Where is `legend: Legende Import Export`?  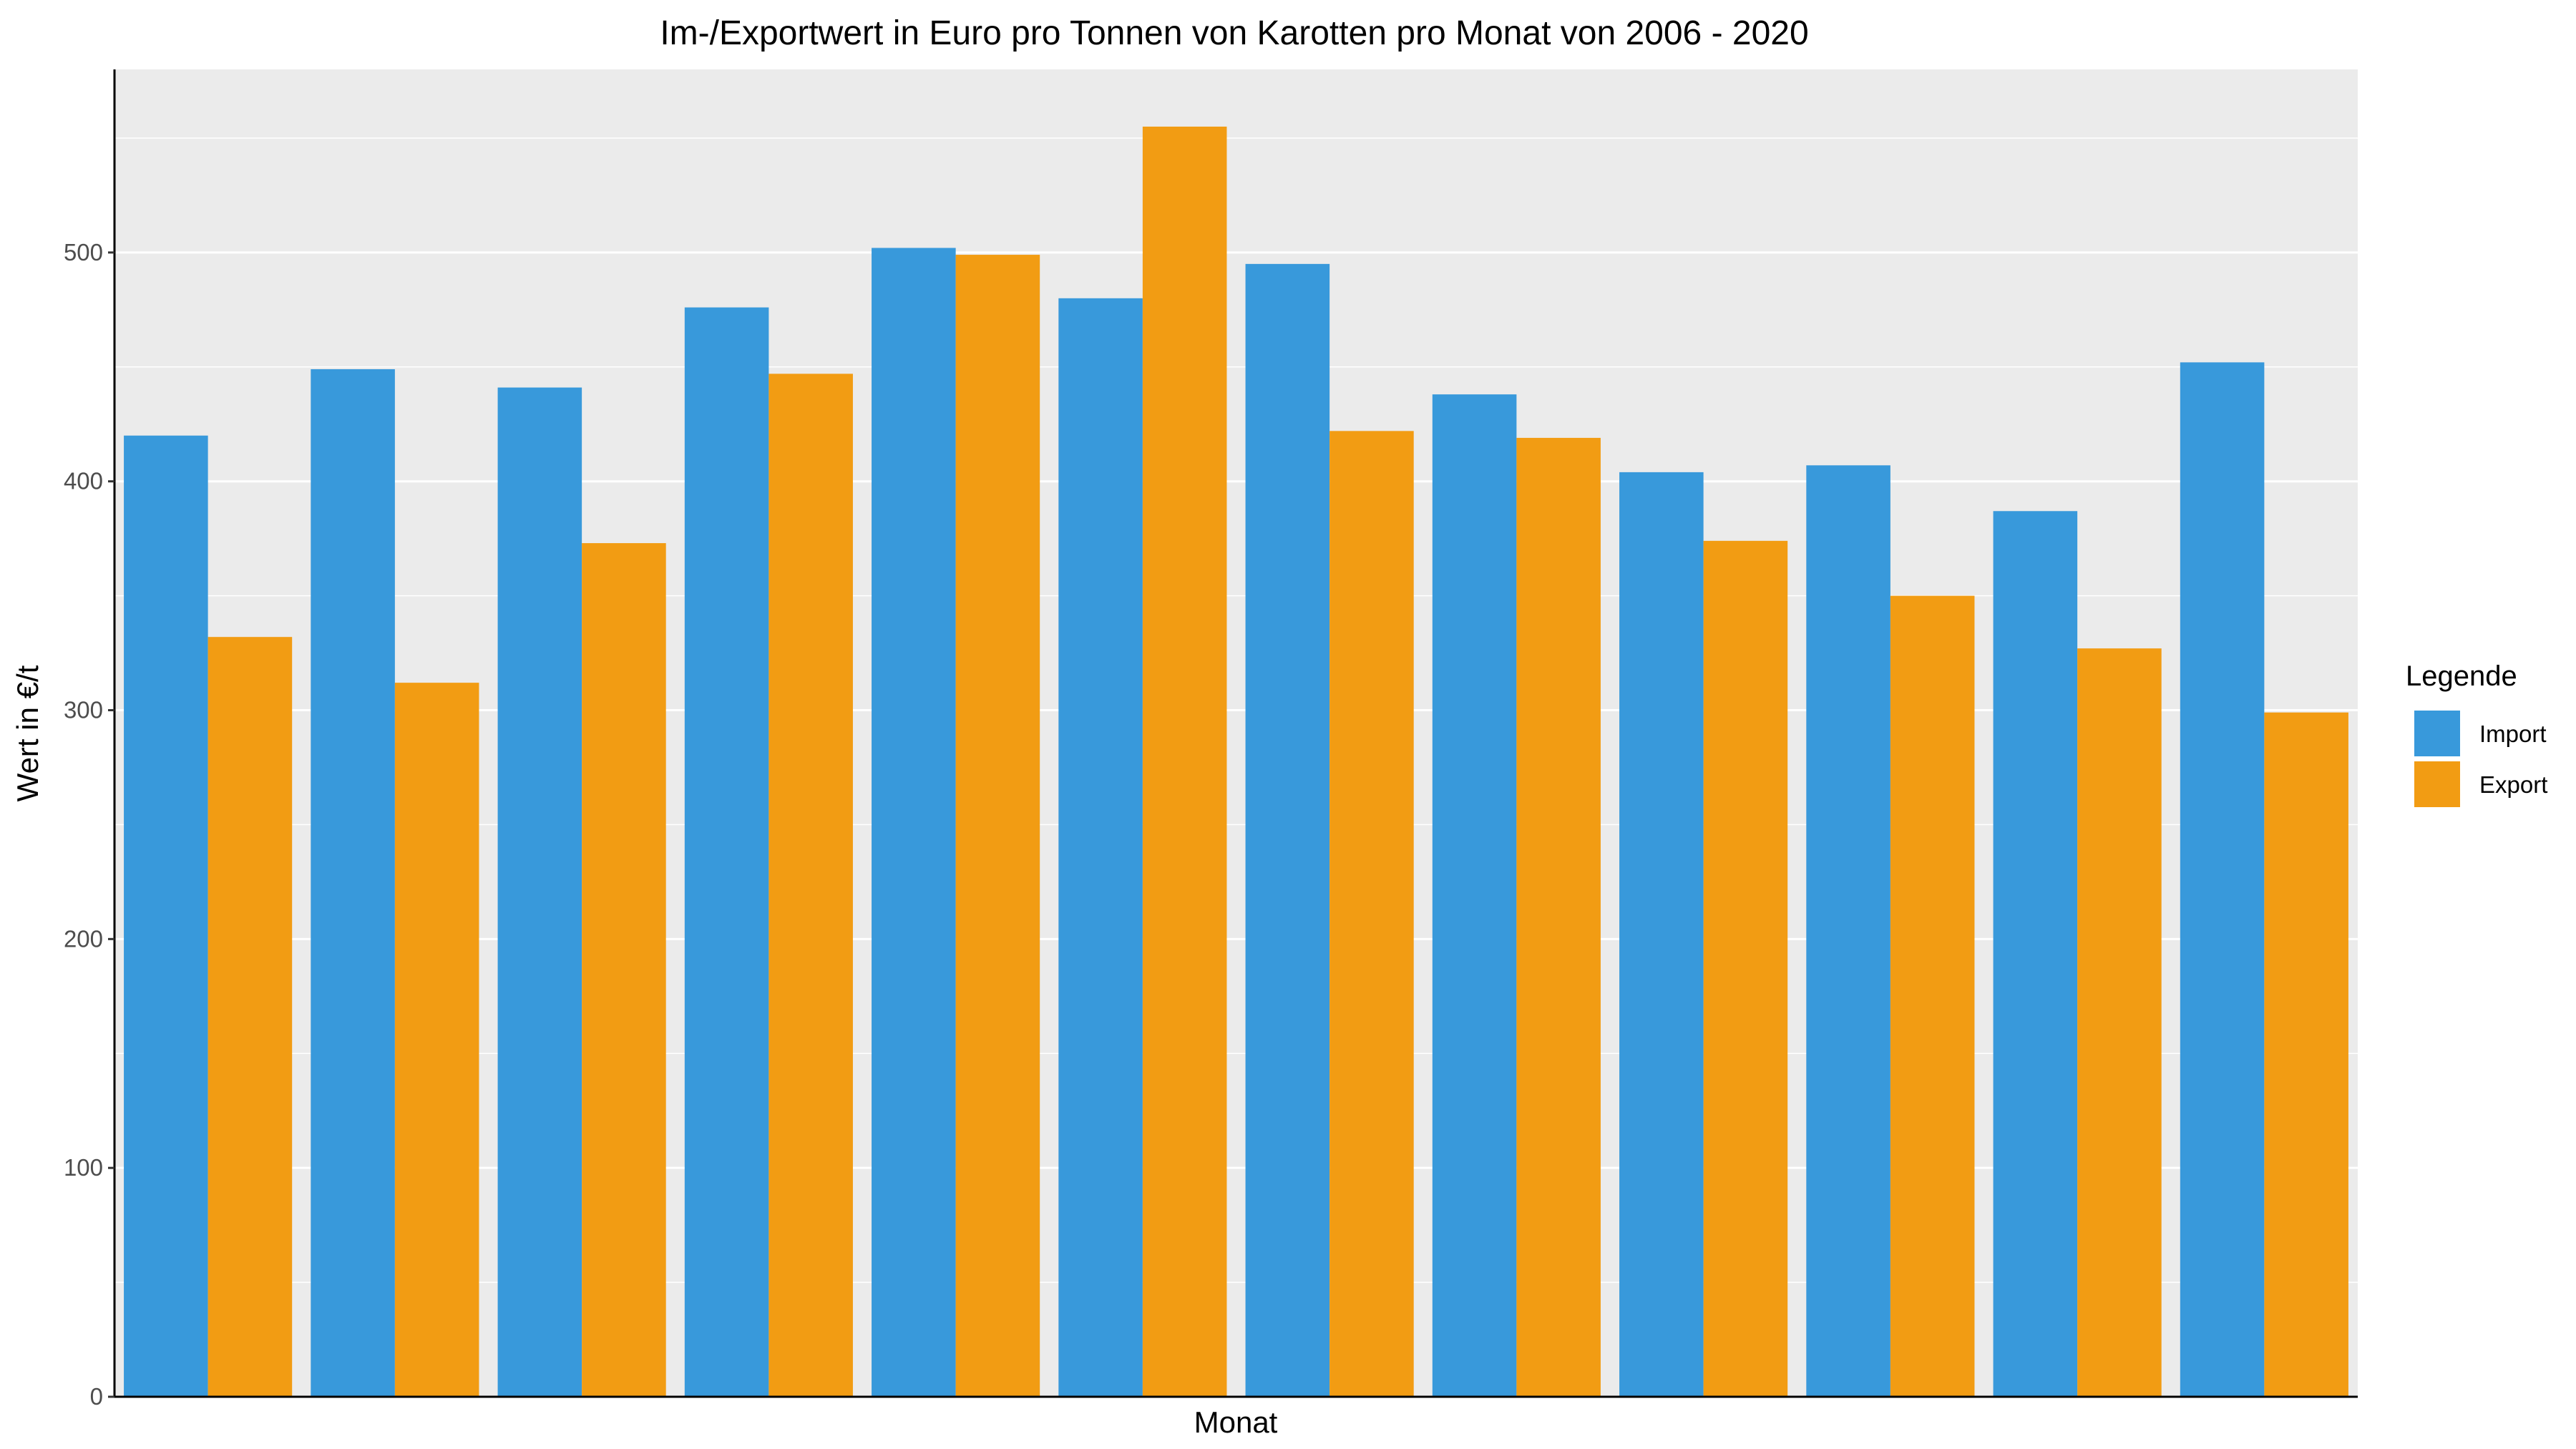 legend: Legende Import Export is located at coordinates (2476, 733).